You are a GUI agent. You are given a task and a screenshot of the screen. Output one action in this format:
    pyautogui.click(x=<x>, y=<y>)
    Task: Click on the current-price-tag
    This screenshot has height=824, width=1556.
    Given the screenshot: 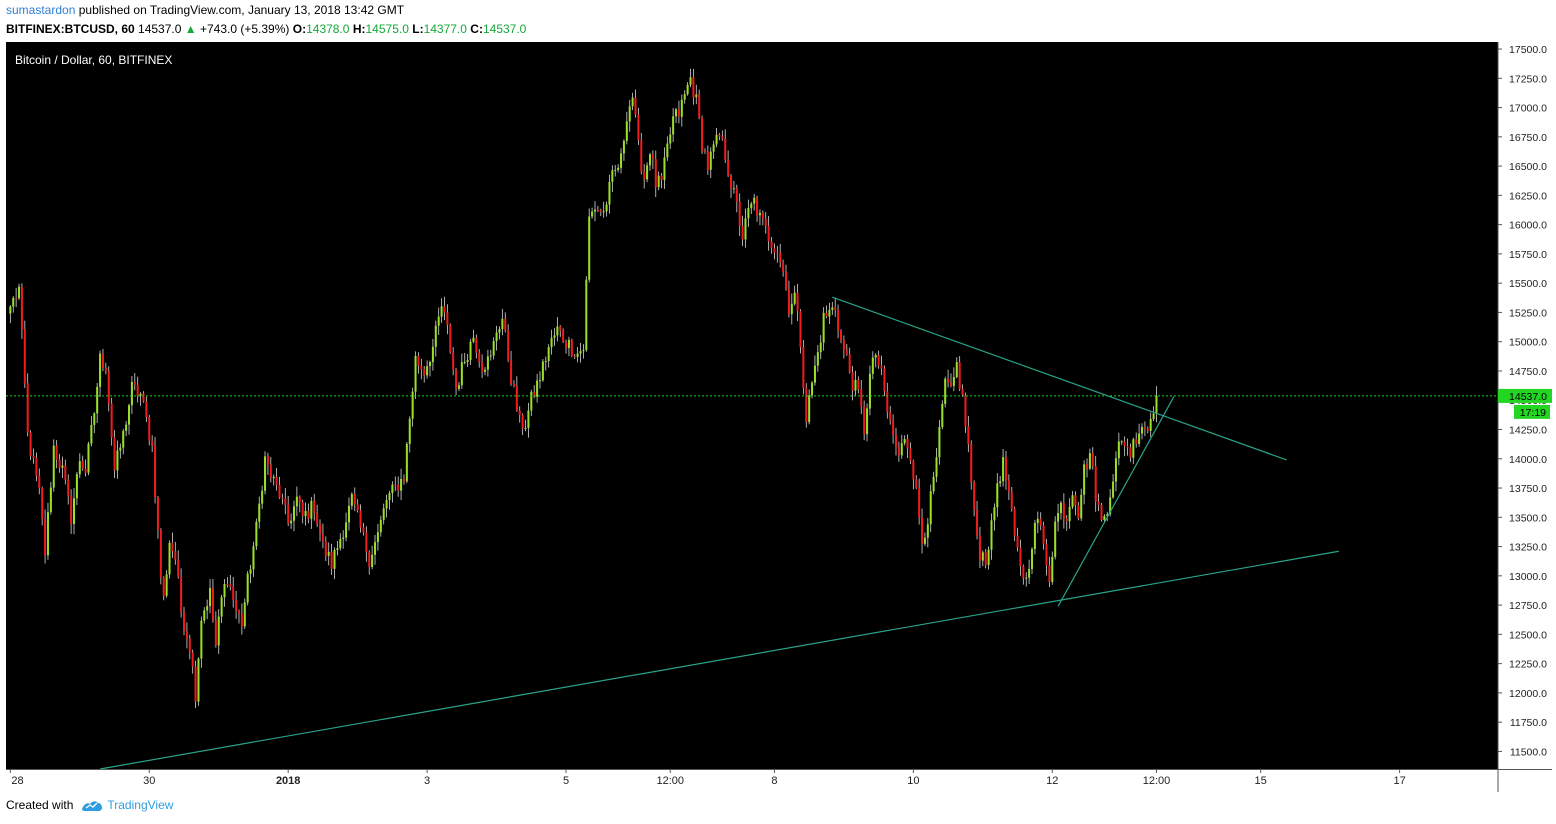 What is the action you would take?
    pyautogui.click(x=1525, y=395)
    